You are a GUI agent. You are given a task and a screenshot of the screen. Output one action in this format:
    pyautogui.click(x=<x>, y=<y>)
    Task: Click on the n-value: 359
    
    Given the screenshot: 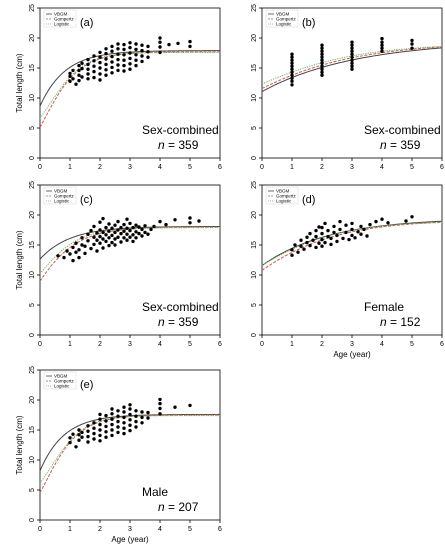 What is the action you would take?
    pyautogui.click(x=410, y=145)
    